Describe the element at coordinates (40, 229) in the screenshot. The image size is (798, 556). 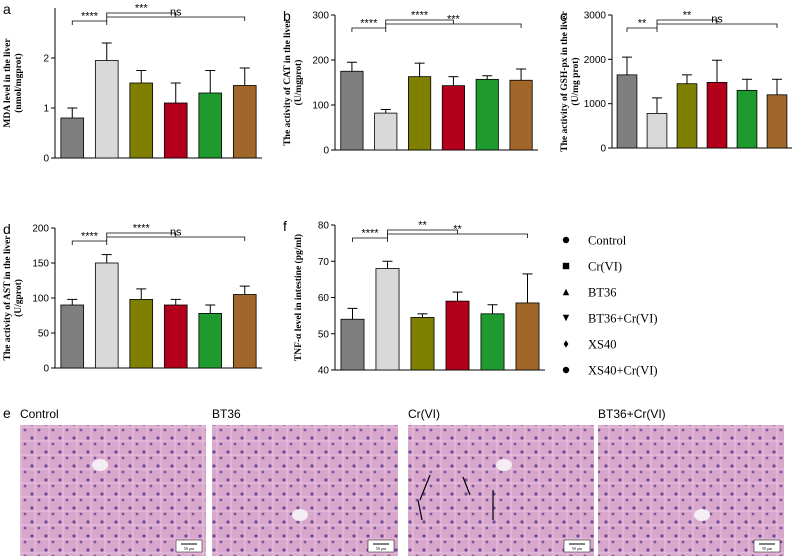
I see `y-tick-label: 200` at that location.